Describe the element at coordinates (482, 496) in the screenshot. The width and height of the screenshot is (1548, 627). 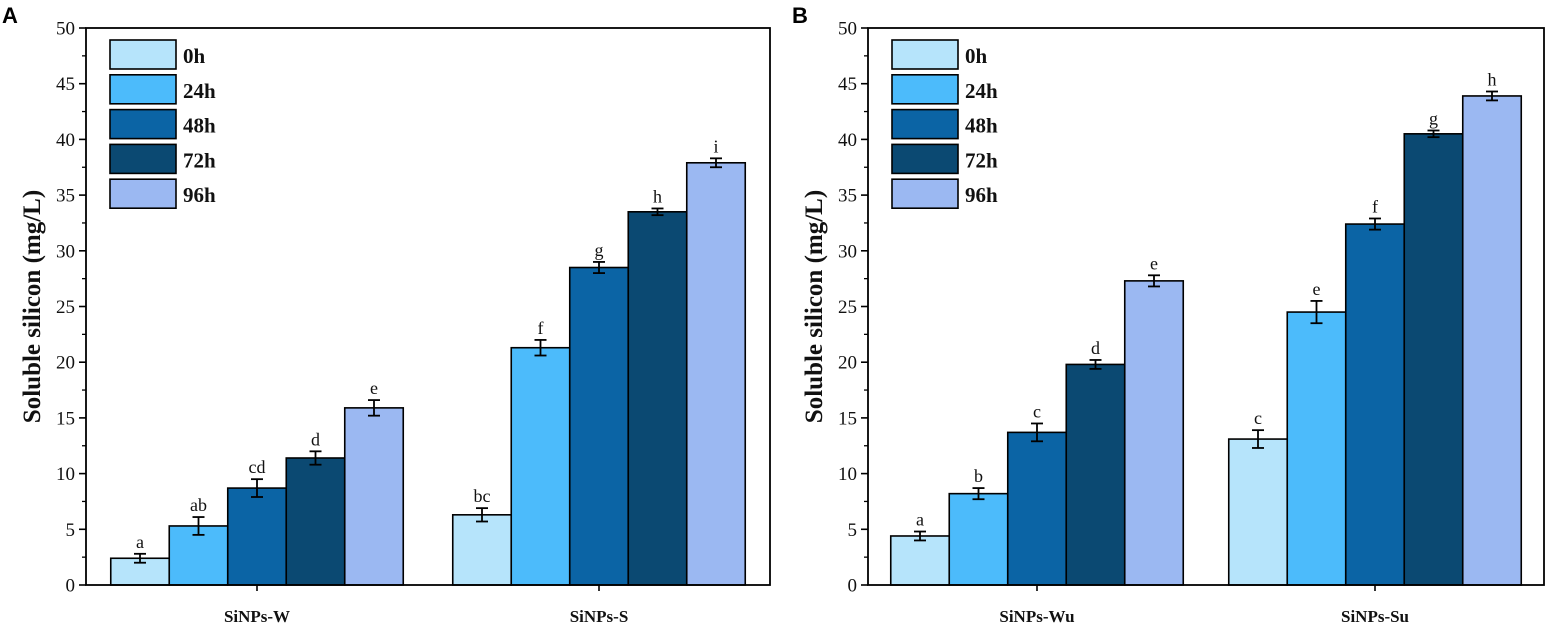
I see `significance-letter: bc` at that location.